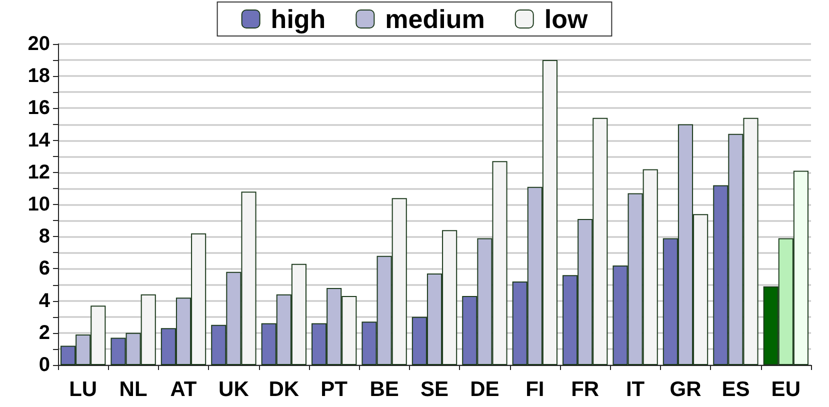  I want to click on x-tick-label: AT, so click(183, 389).